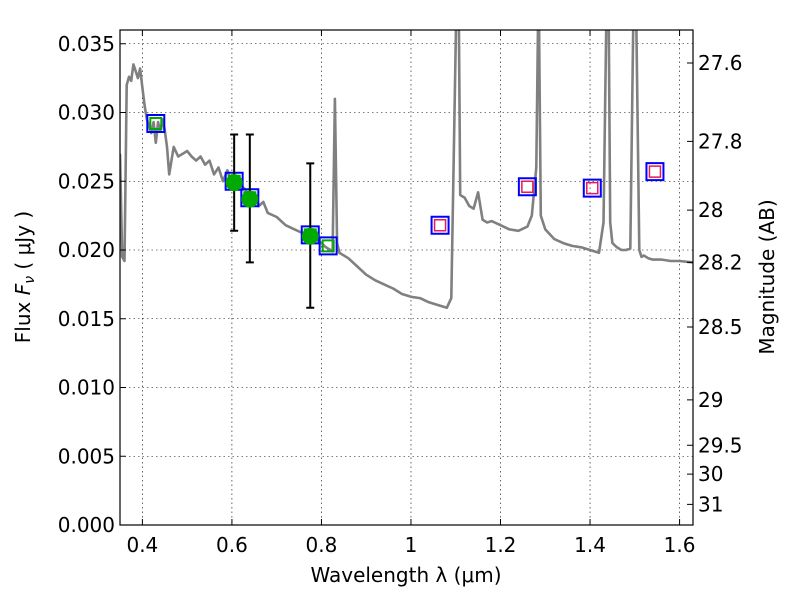 This screenshot has height=600, width=800. I want to click on y-tick-label: 0.010, so click(86, 388).